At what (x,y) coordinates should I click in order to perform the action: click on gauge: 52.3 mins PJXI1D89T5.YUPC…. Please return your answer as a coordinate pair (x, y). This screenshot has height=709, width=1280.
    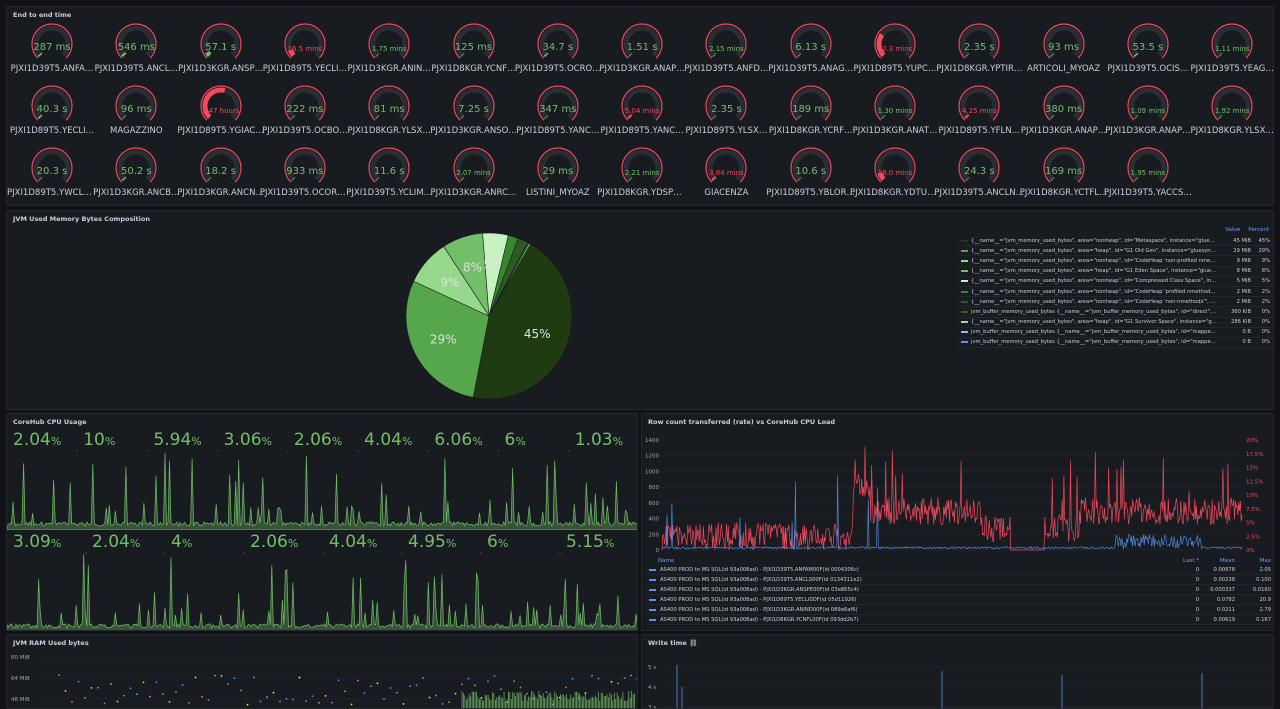
    Looking at the image, I should click on (895, 50).